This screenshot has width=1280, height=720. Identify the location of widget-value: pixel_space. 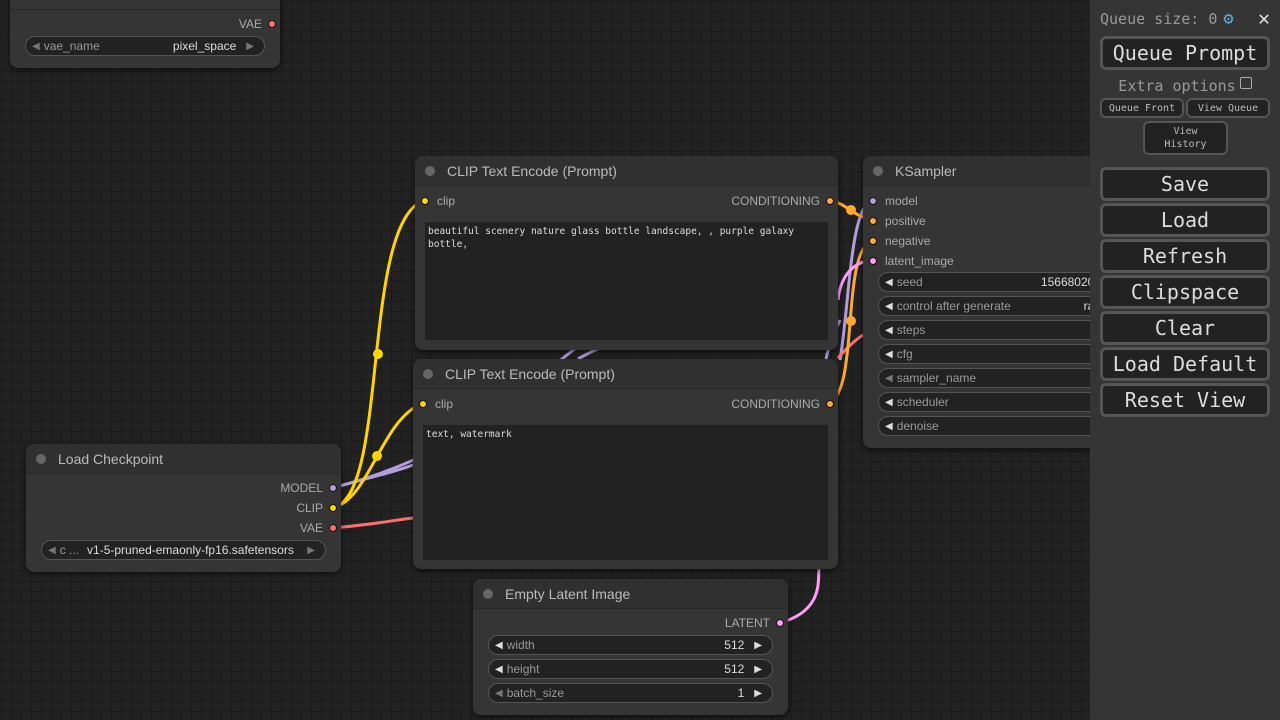
(204, 46).